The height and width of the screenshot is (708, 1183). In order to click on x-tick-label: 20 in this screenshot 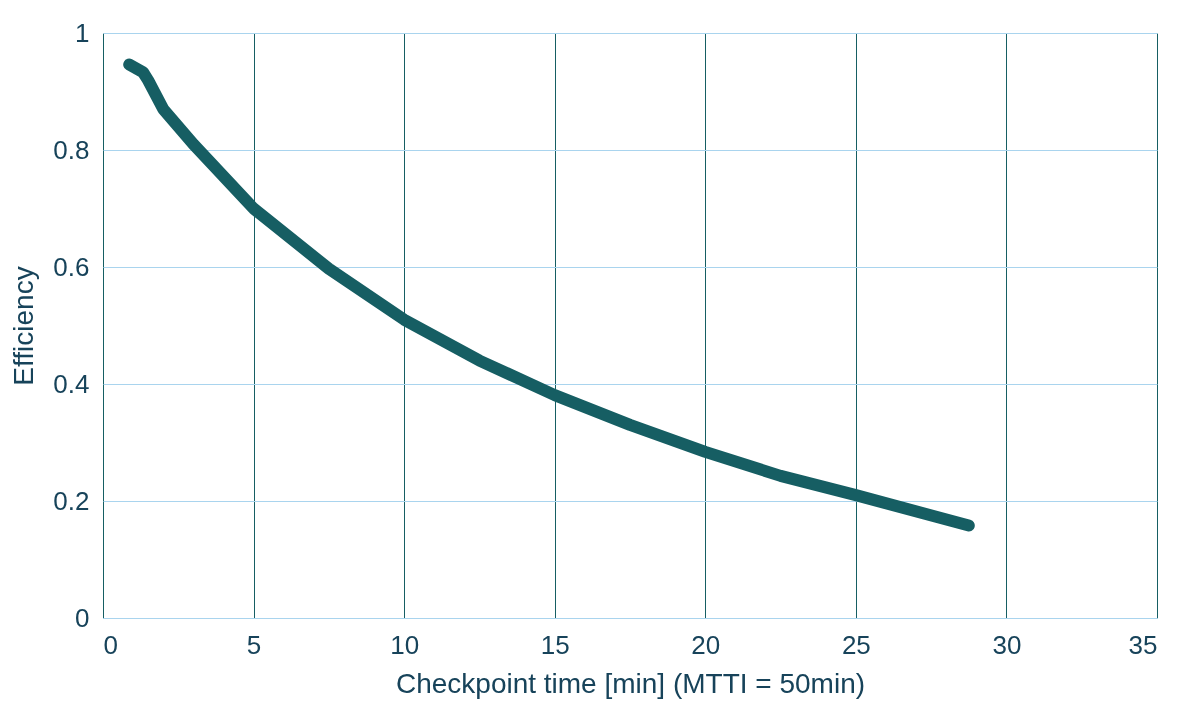, I will do `click(706, 644)`.